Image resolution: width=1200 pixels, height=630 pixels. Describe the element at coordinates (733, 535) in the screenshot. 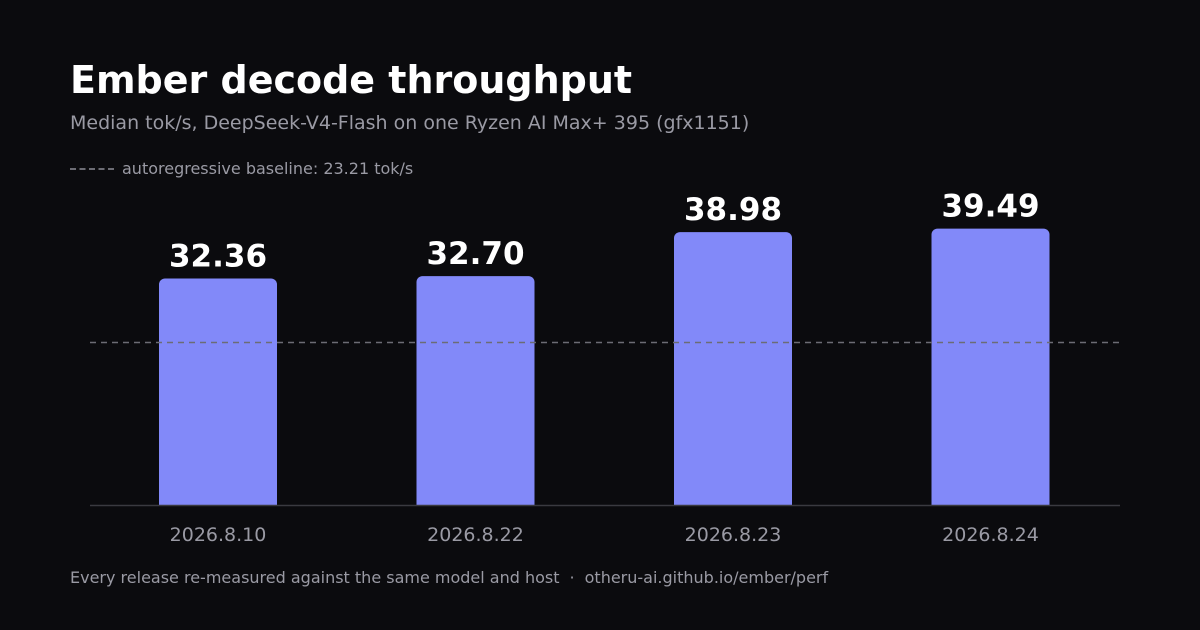

I see `x-tick-label: 2026.8.23` at that location.